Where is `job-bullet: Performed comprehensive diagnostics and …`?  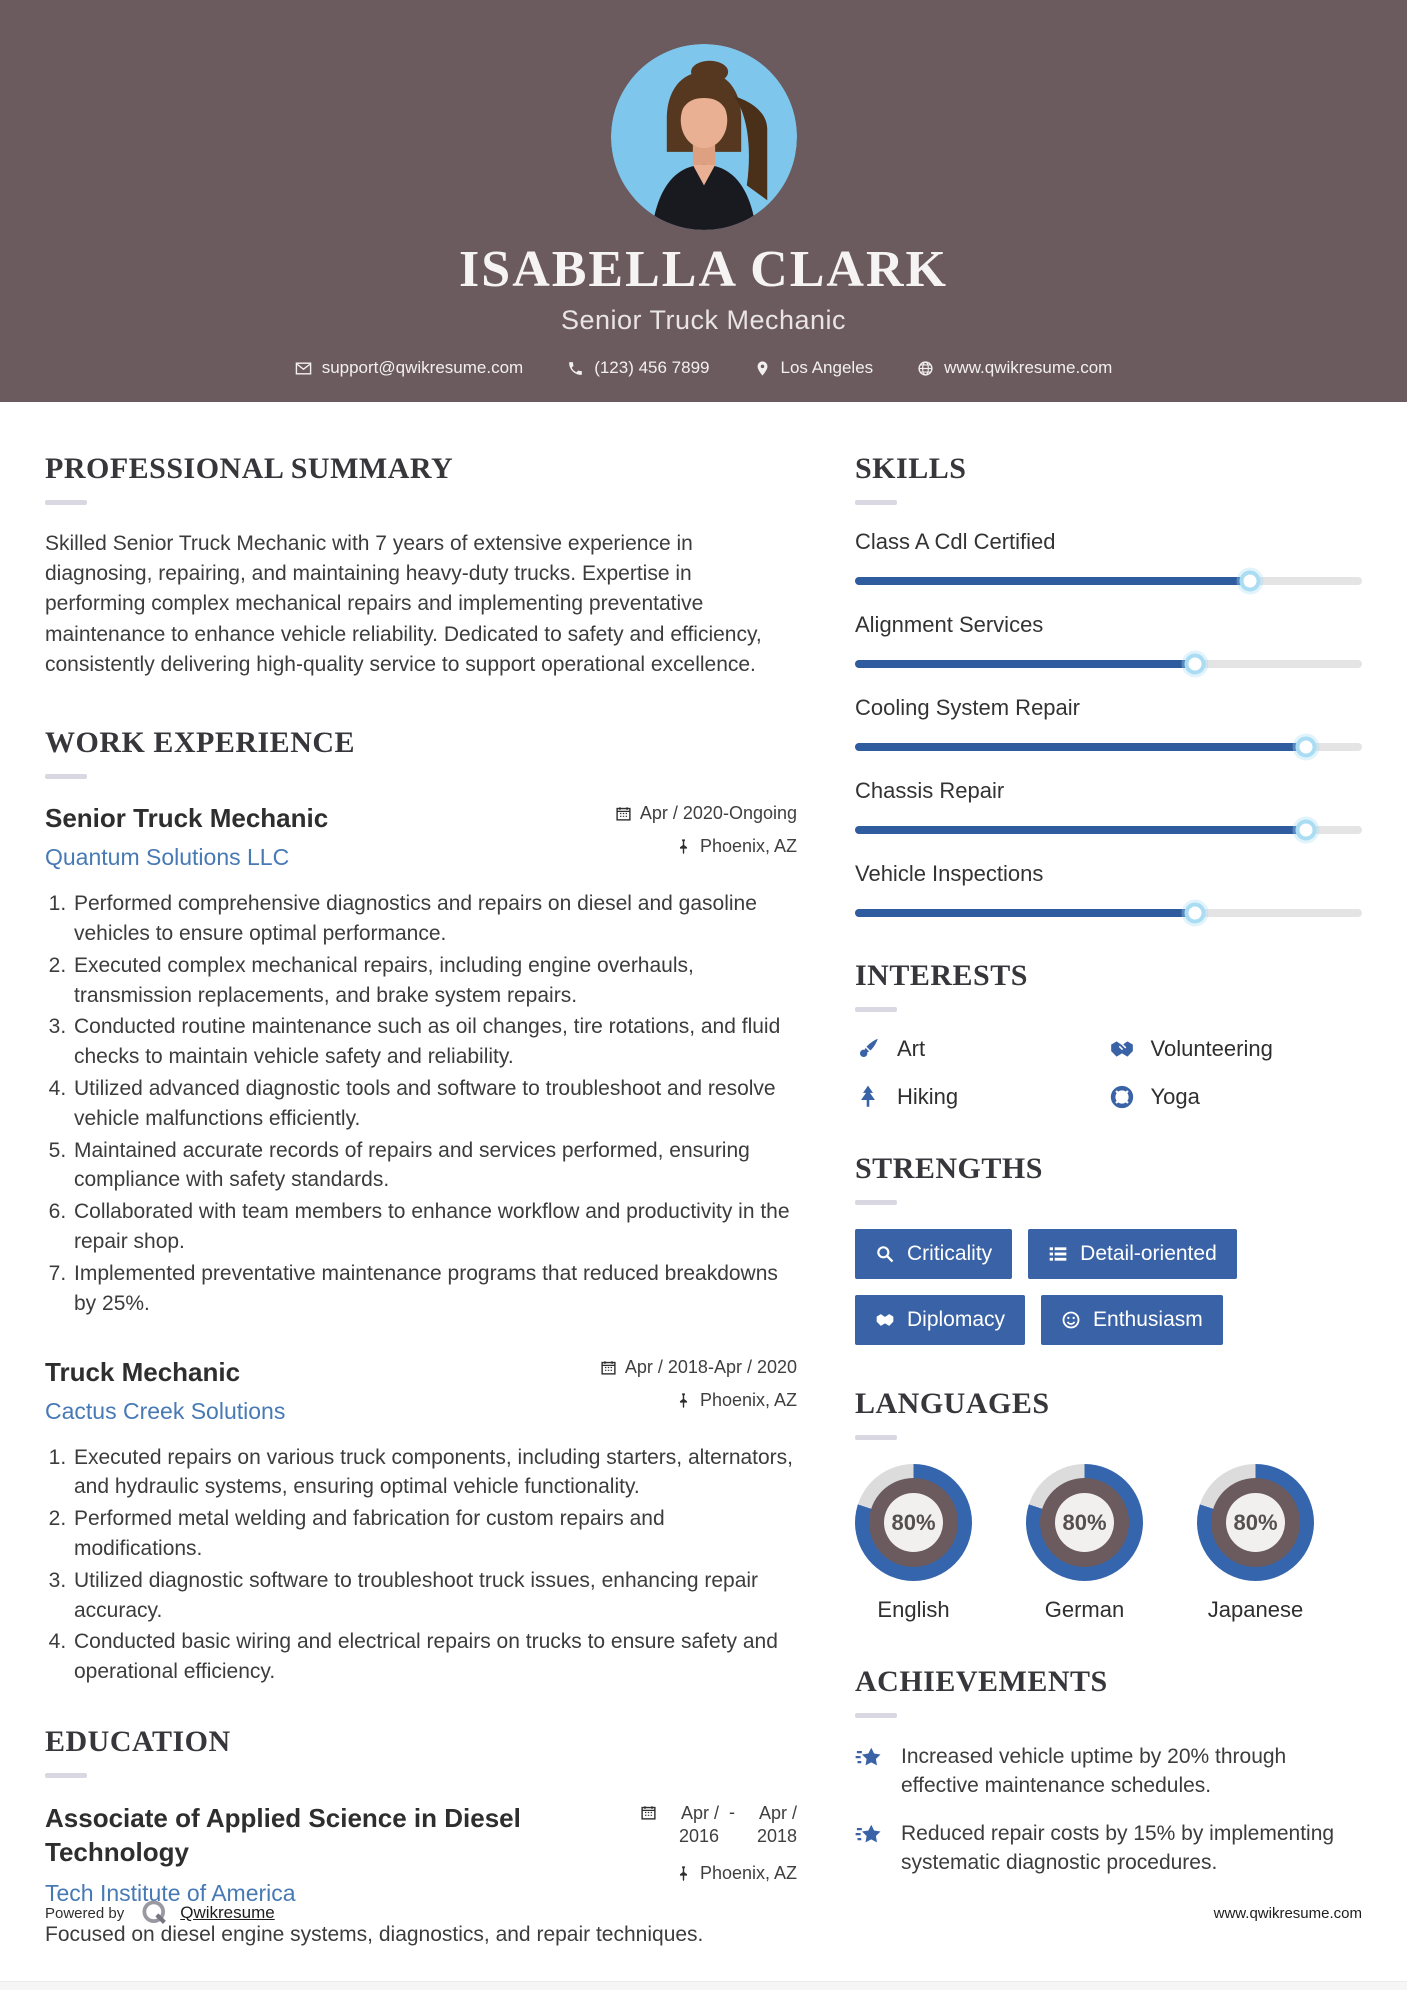
job-bullet: Performed comprehensive diagnostics and … is located at coordinates (434, 919).